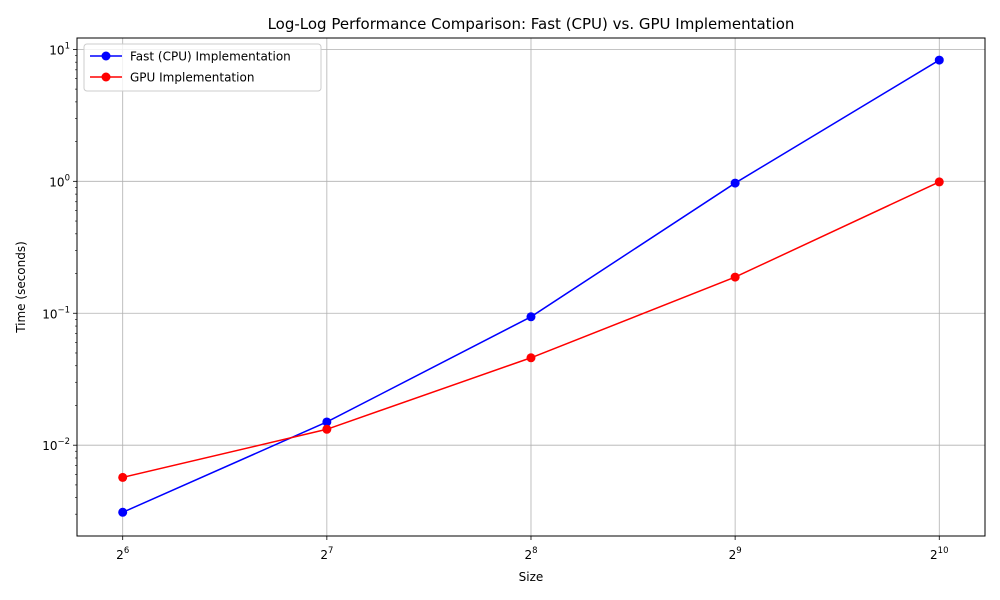 The image size is (1000, 600). I want to click on y-tick-label: 100, so click(59, 181).